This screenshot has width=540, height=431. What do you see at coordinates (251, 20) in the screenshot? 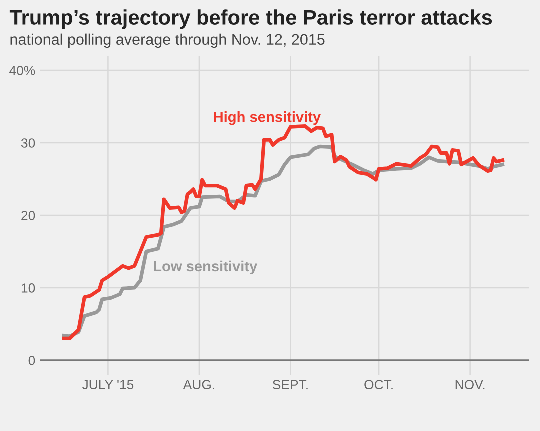
I see `chart-title: Trump’s trajectory before the Paris terror attacks` at bounding box center [251, 20].